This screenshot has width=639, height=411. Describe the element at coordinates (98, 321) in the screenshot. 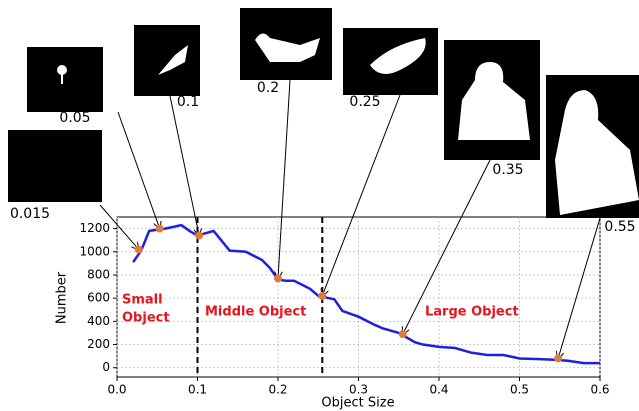

I see `y-tick-label: 400` at that location.